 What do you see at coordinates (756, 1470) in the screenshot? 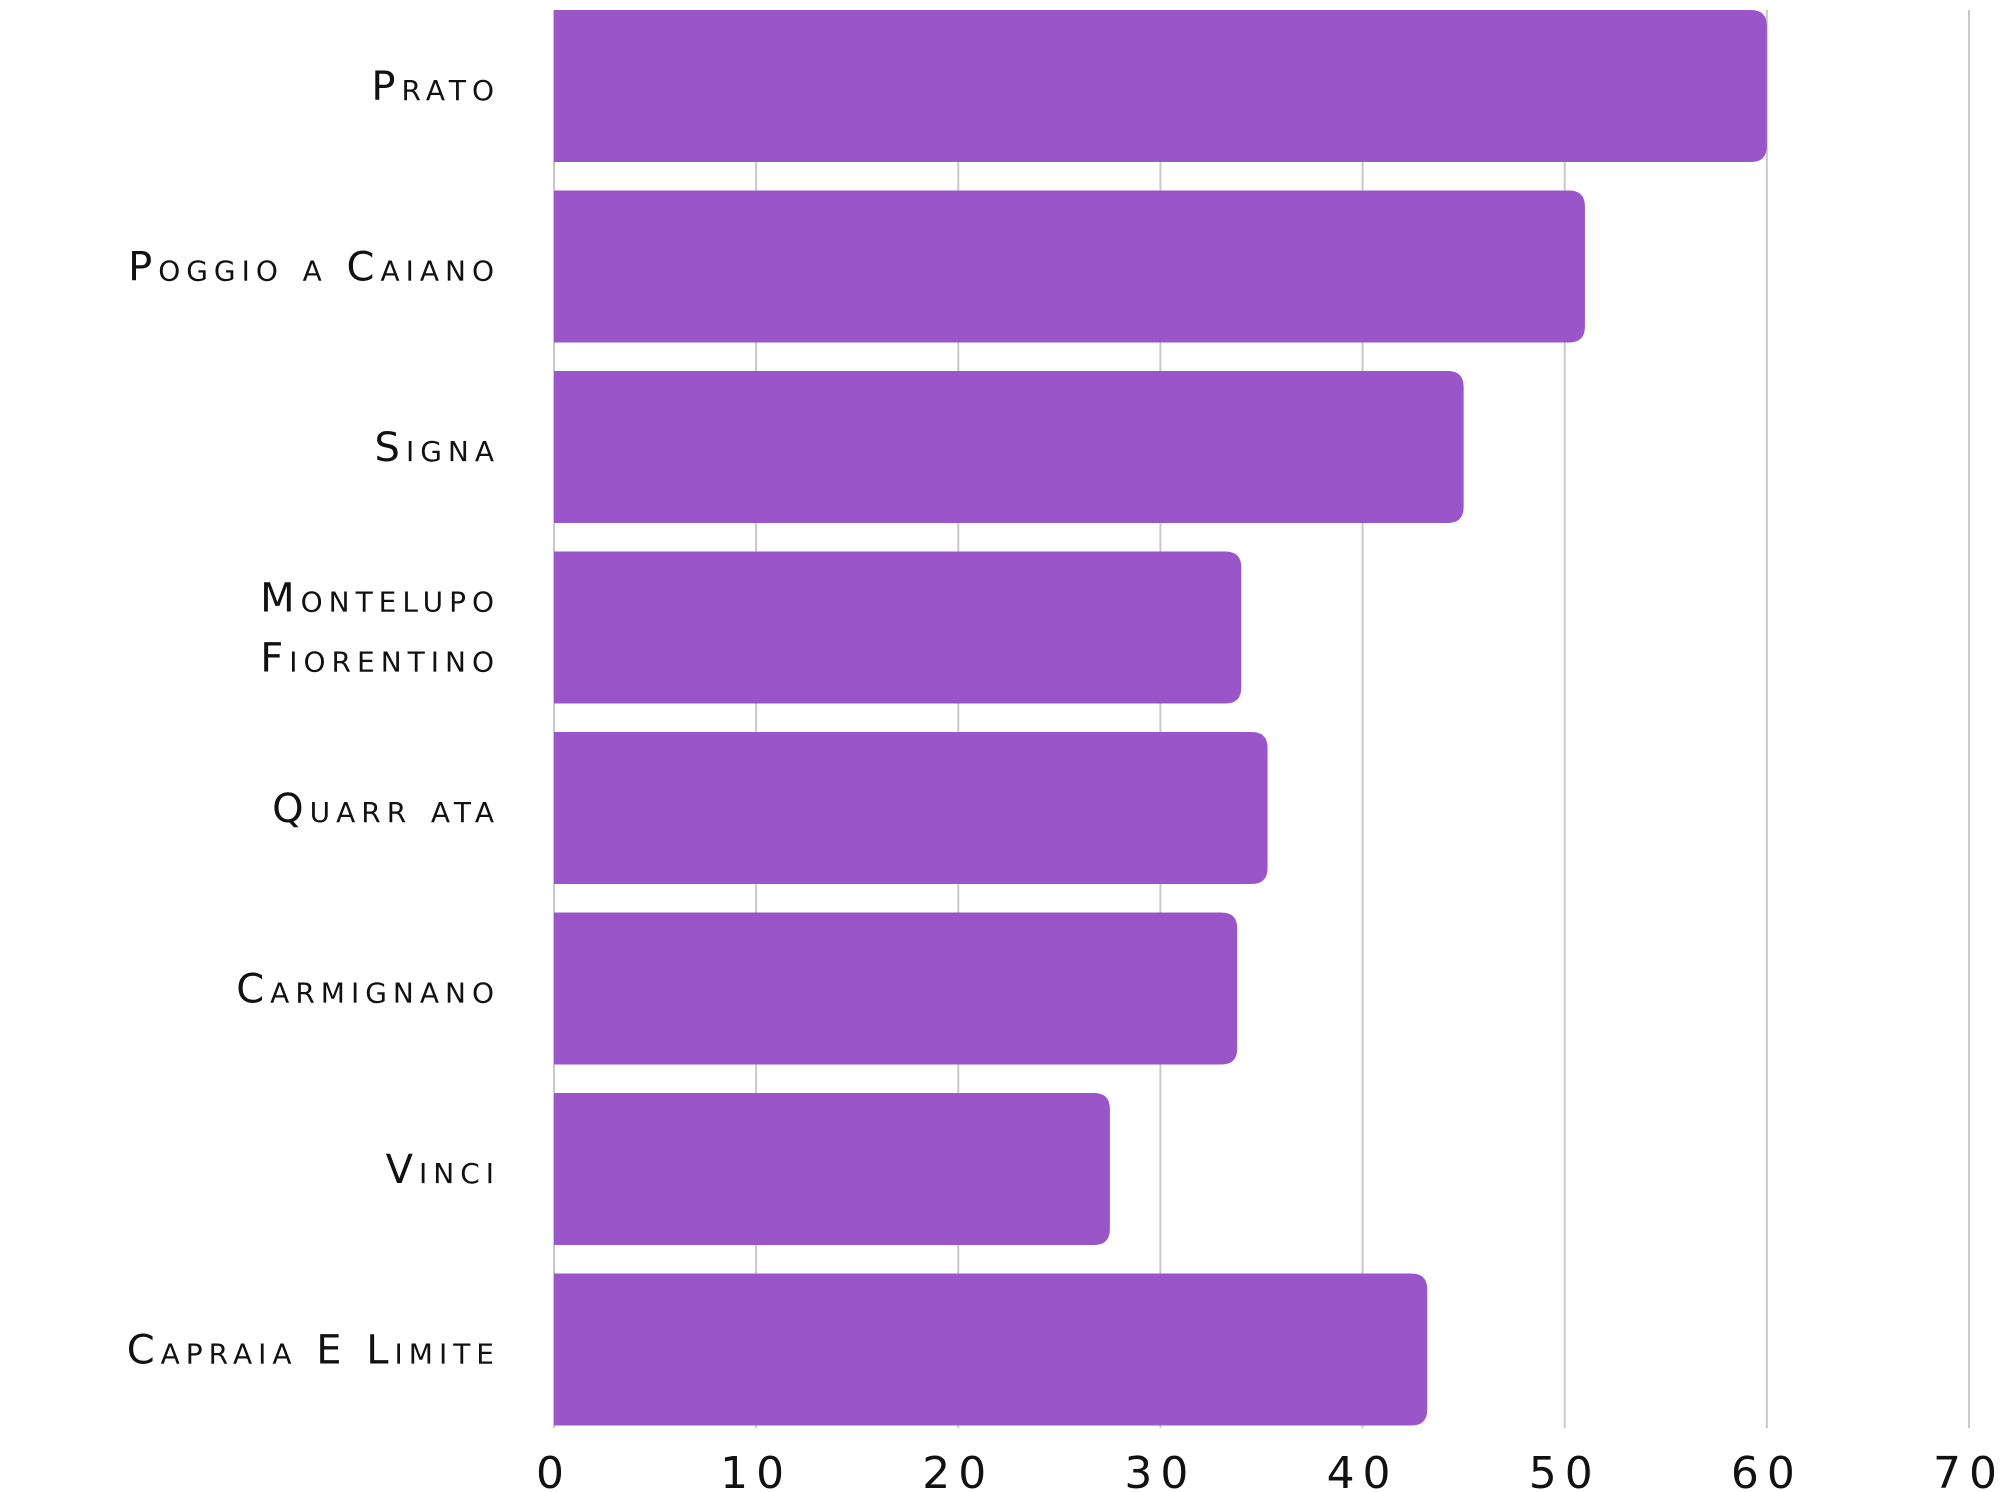
I see `x-tick-label: 10` at bounding box center [756, 1470].